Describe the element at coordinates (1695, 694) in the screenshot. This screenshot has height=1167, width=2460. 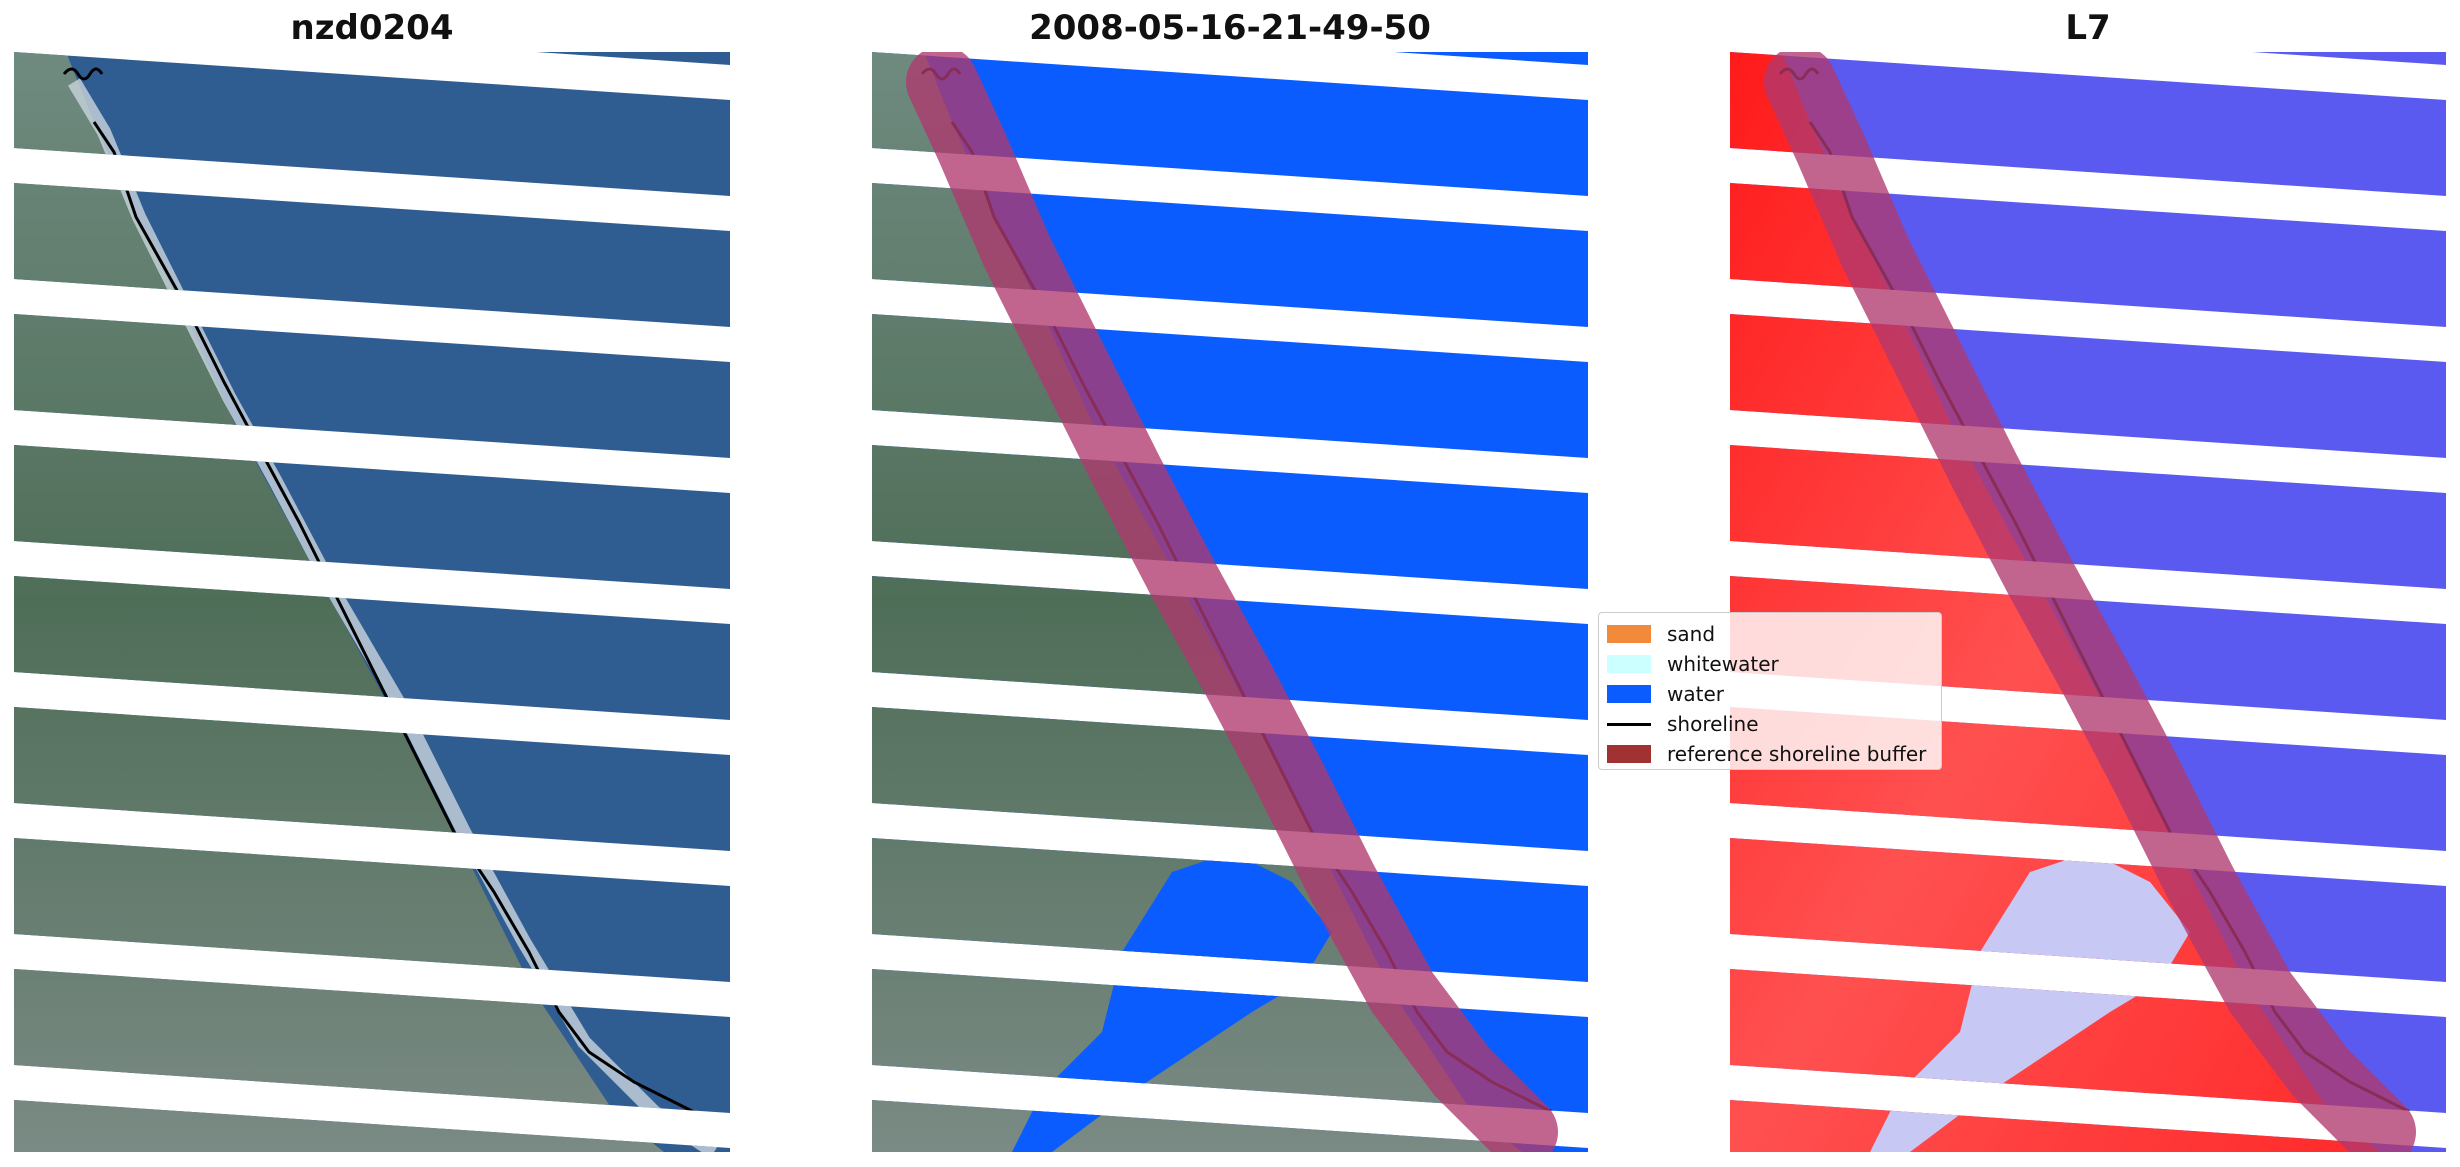
I see `legend-label-water: water` at that location.